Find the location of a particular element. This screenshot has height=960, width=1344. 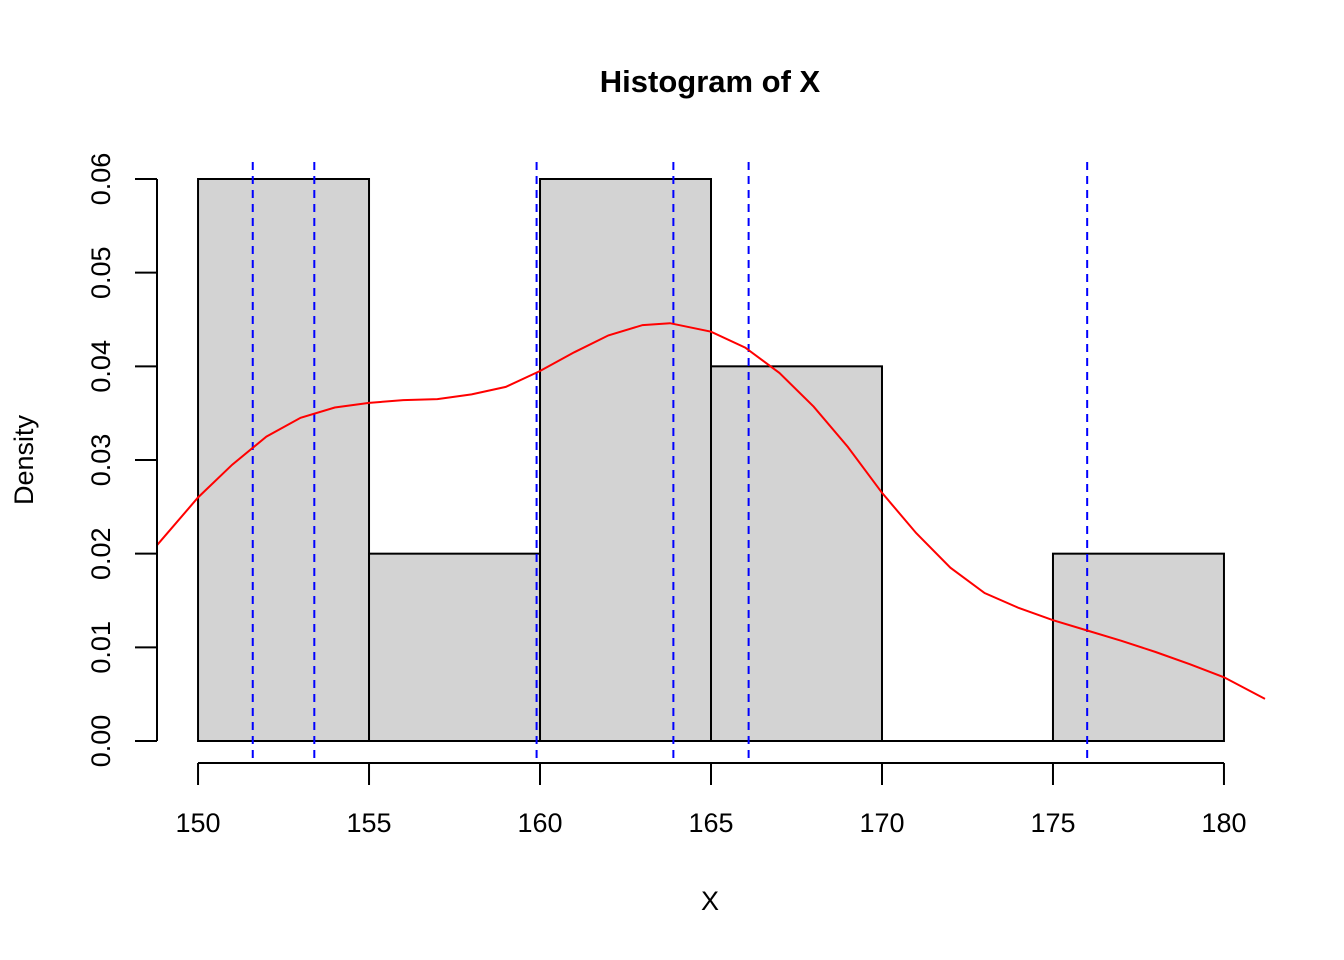

y-tick-label-2: 0.02 is located at coordinates (101, 553).